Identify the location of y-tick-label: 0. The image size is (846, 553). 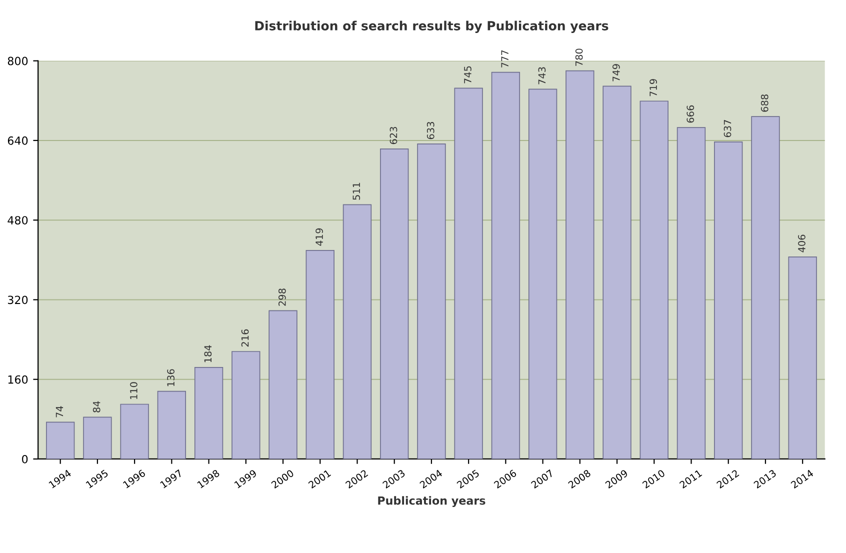
(25, 459).